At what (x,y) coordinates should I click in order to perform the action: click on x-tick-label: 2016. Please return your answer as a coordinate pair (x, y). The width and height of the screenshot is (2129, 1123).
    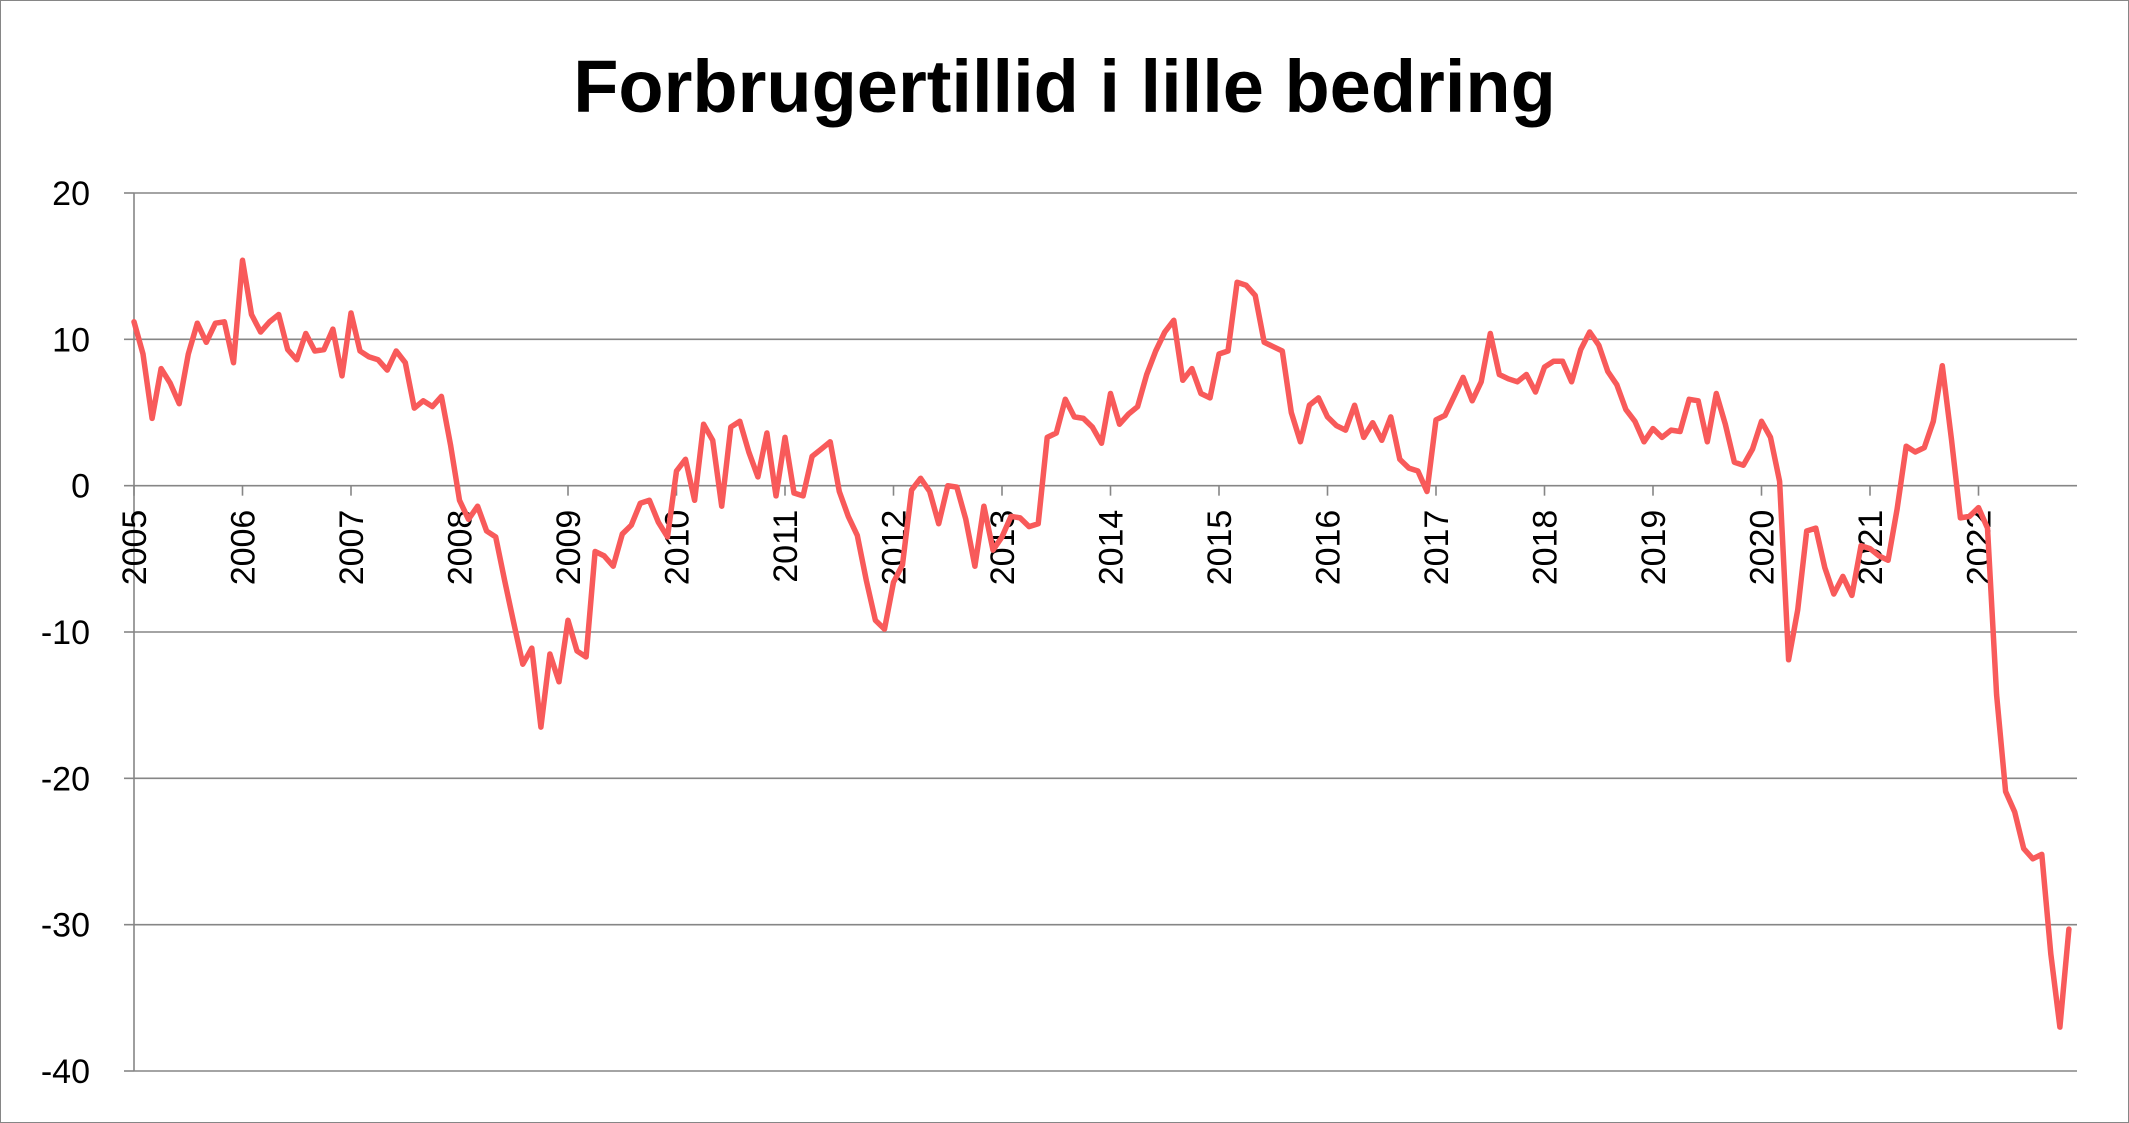
    Looking at the image, I should click on (1329, 548).